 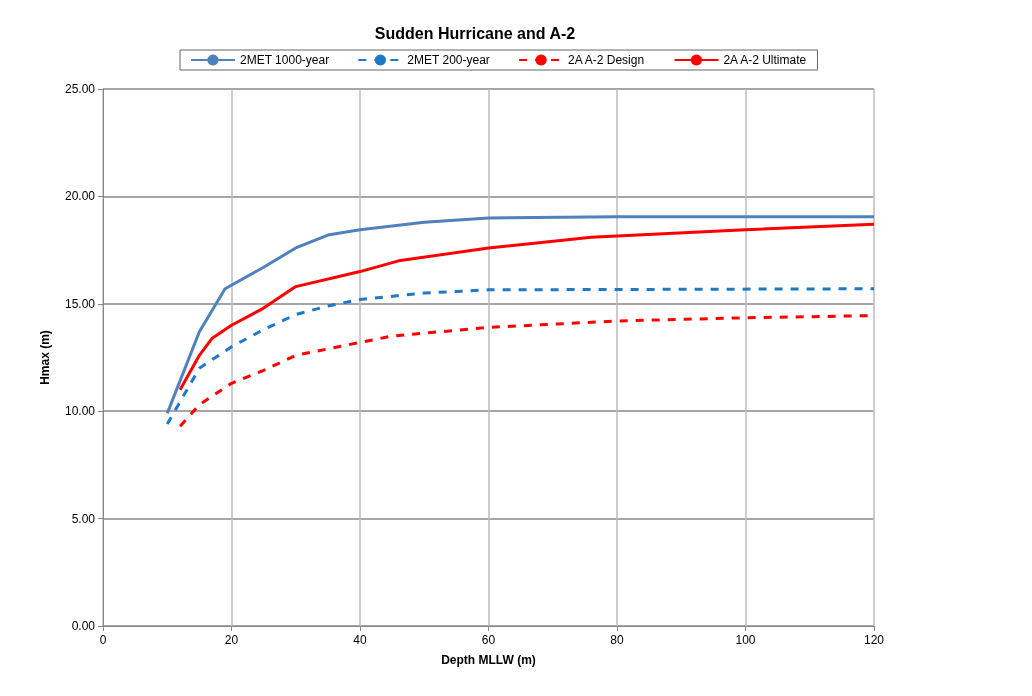 I want to click on y-tick-label: 20.00, so click(x=80, y=196).